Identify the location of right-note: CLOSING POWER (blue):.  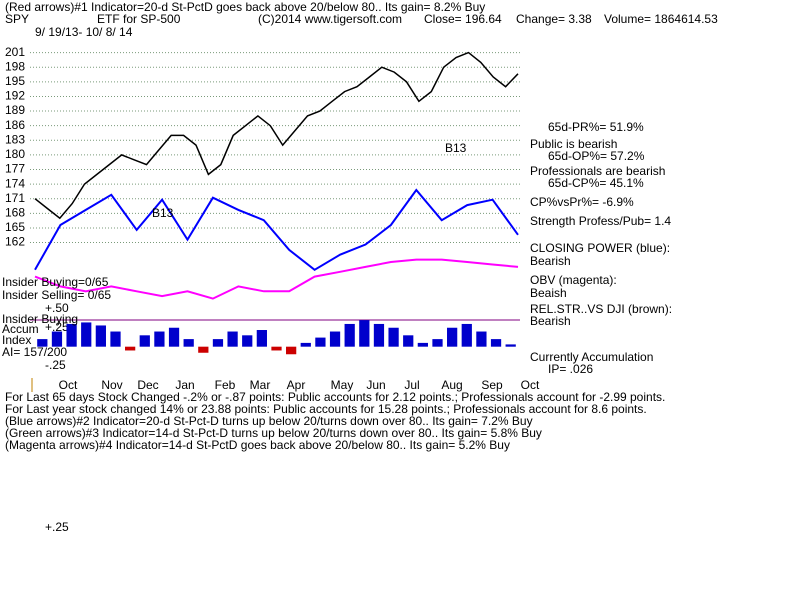
(600, 248).